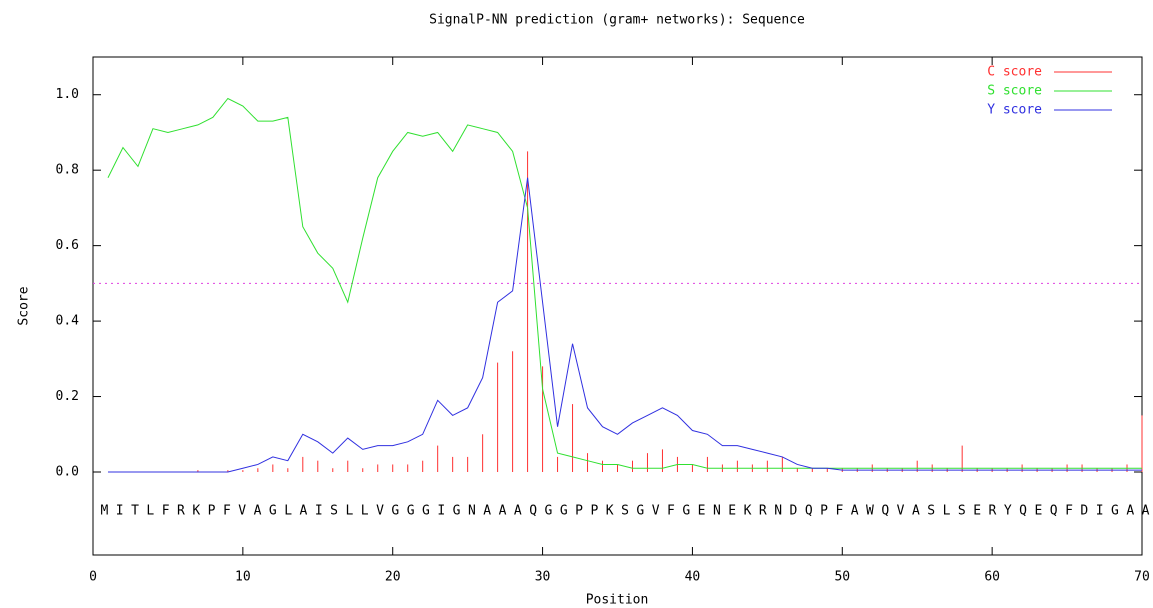 The image size is (1153, 608). What do you see at coordinates (67, 396) in the screenshot?
I see `y-tick-label: 0.2` at bounding box center [67, 396].